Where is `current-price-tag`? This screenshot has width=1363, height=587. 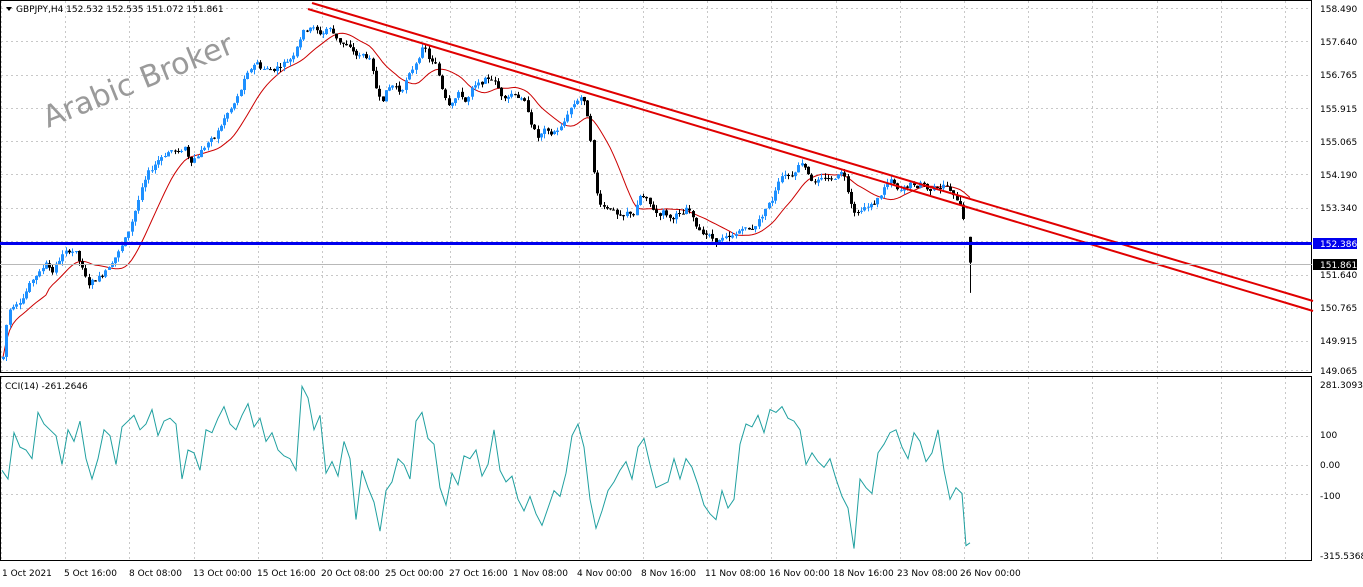 current-price-tag is located at coordinates (1335, 264).